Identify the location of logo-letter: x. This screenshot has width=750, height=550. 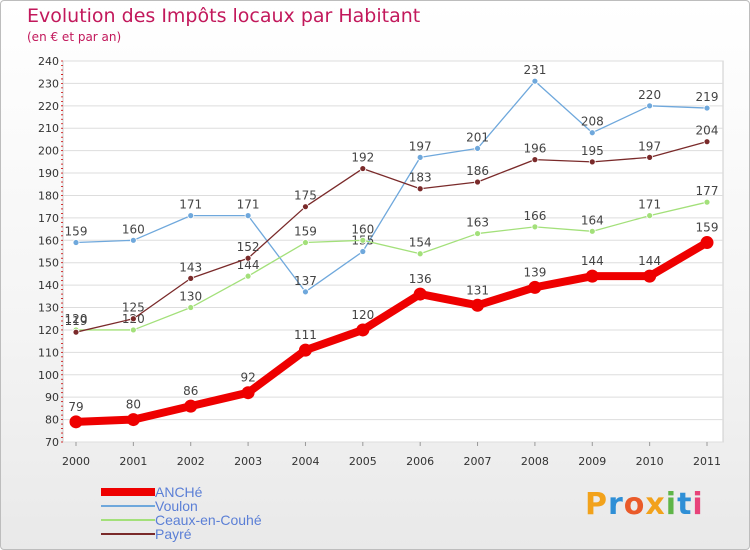
(655, 504).